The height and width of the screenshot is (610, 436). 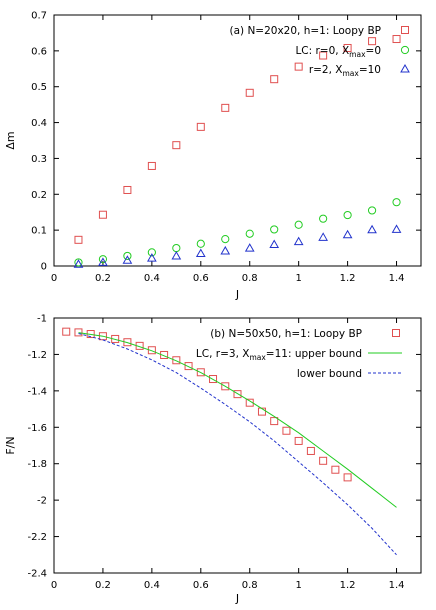 I want to click on y-axis-label-a: Δm, so click(x=10, y=140).